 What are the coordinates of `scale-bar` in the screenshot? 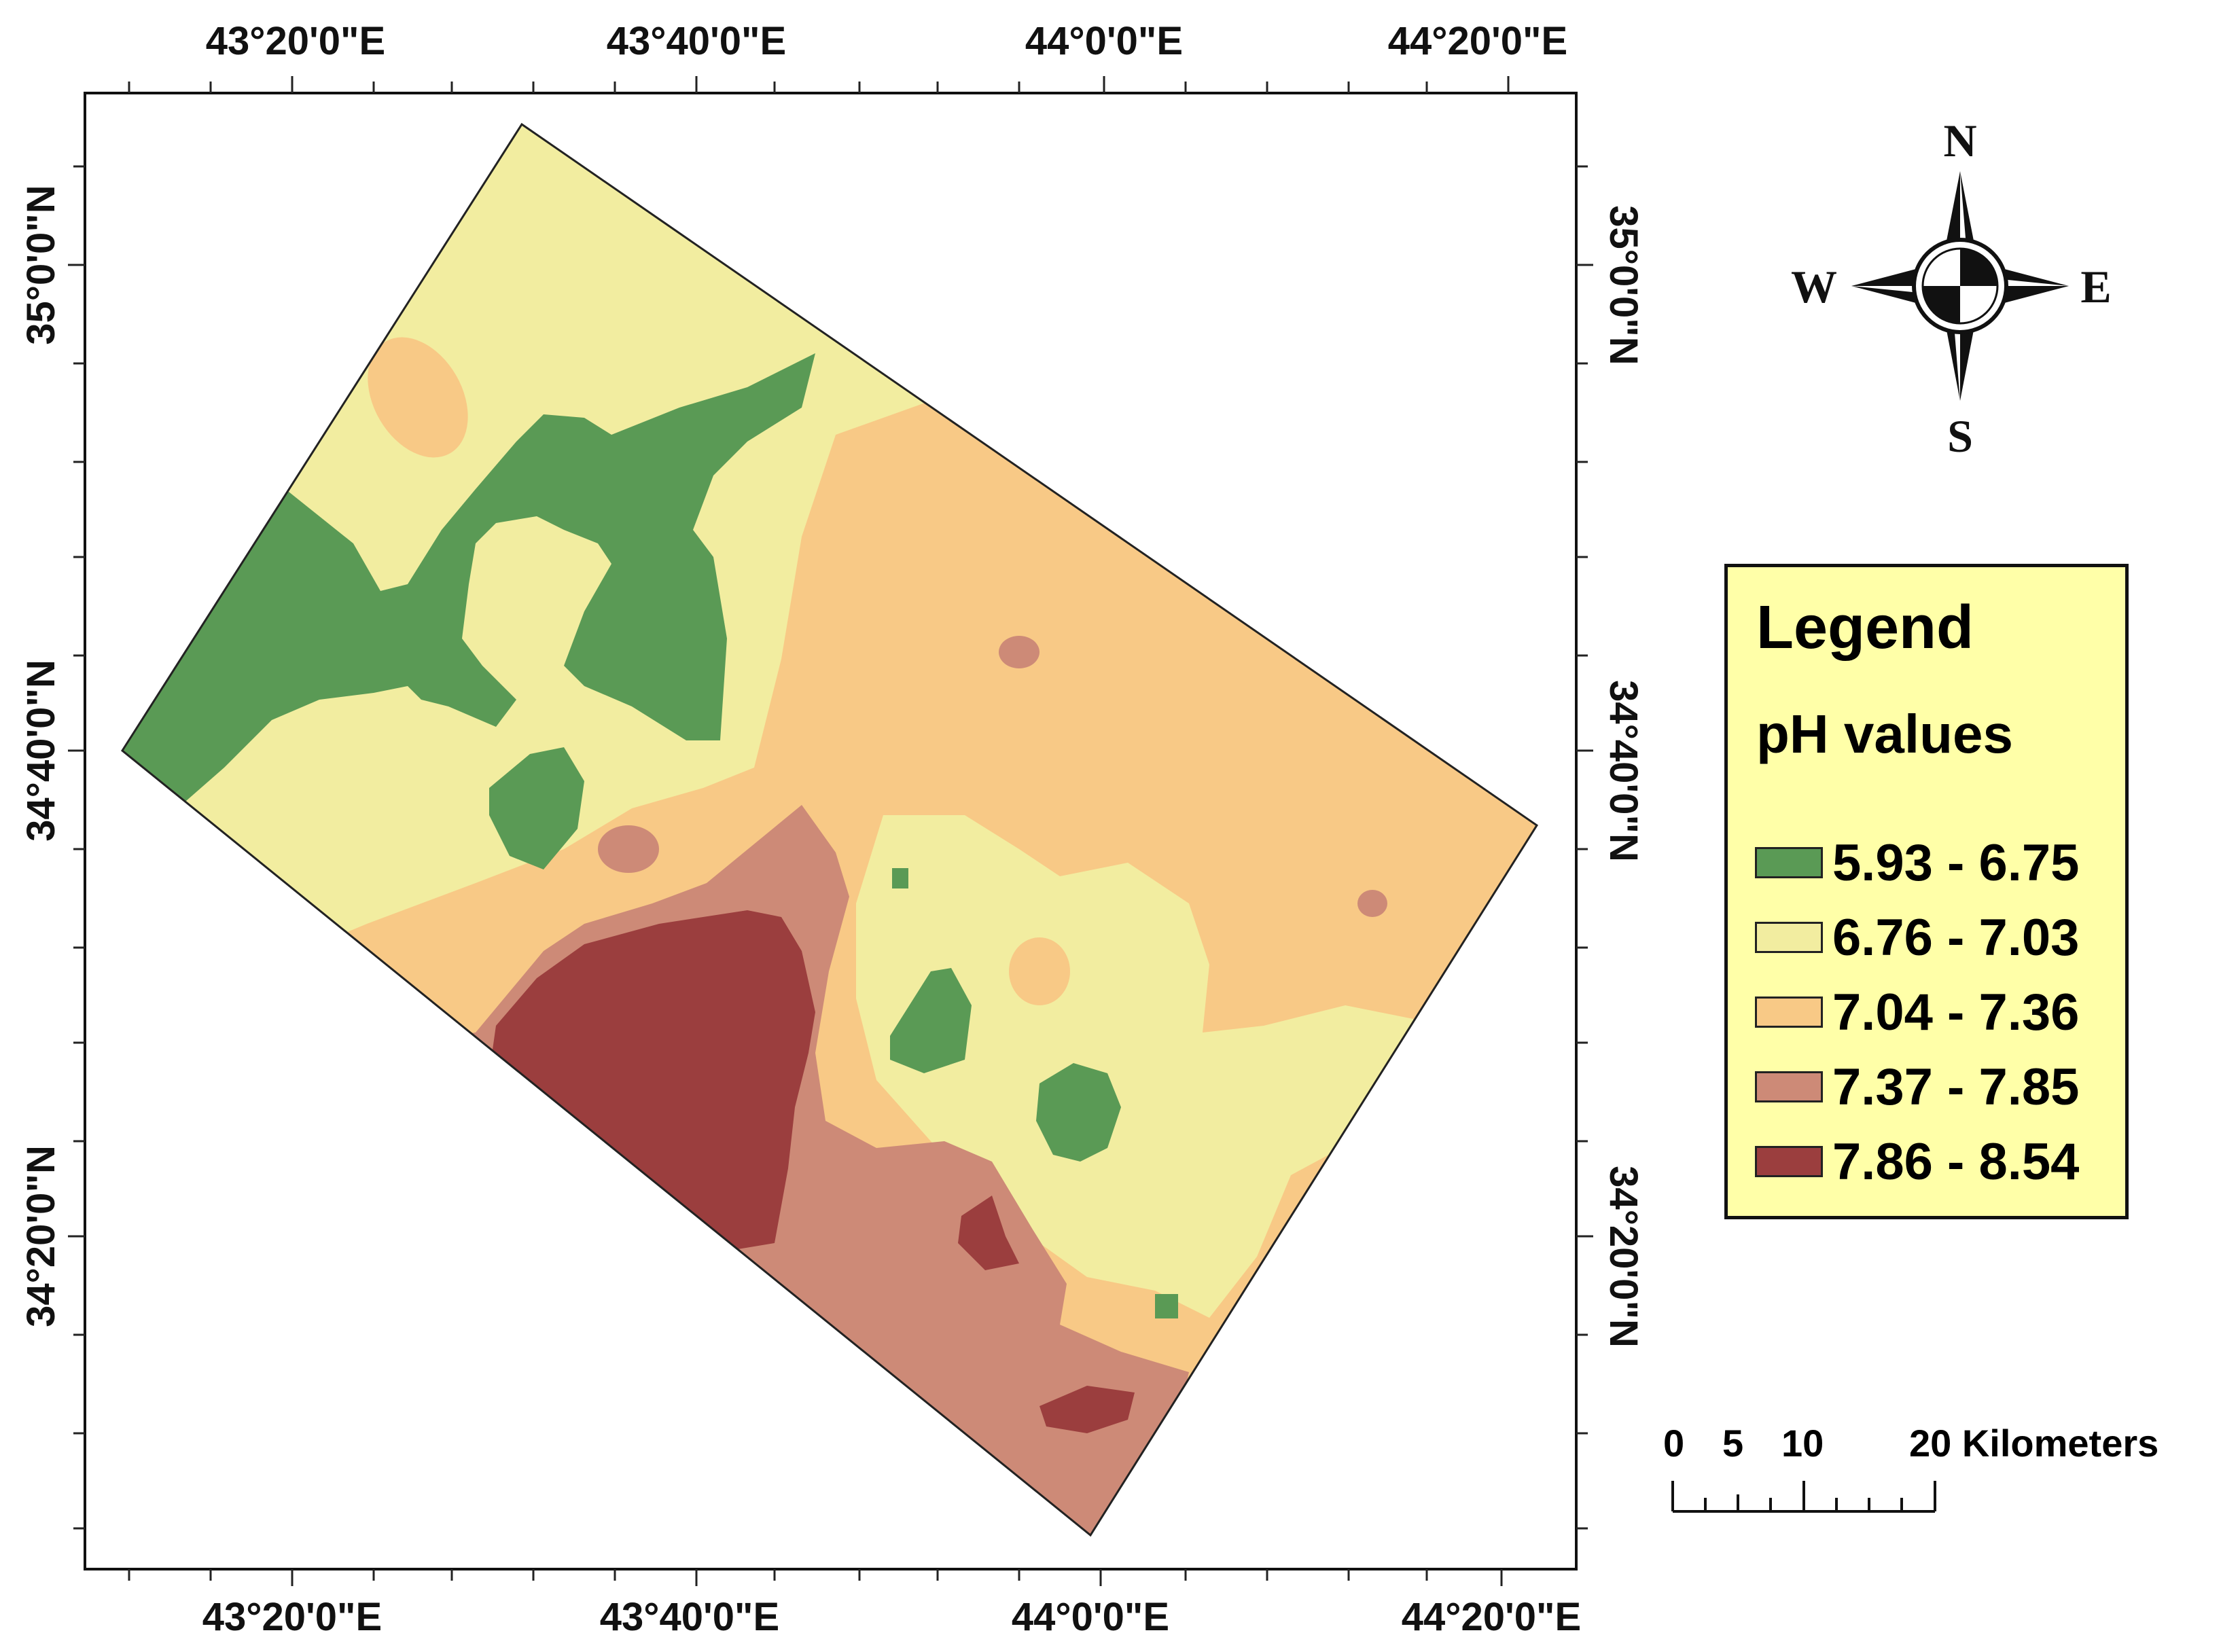 It's located at (1803, 1497).